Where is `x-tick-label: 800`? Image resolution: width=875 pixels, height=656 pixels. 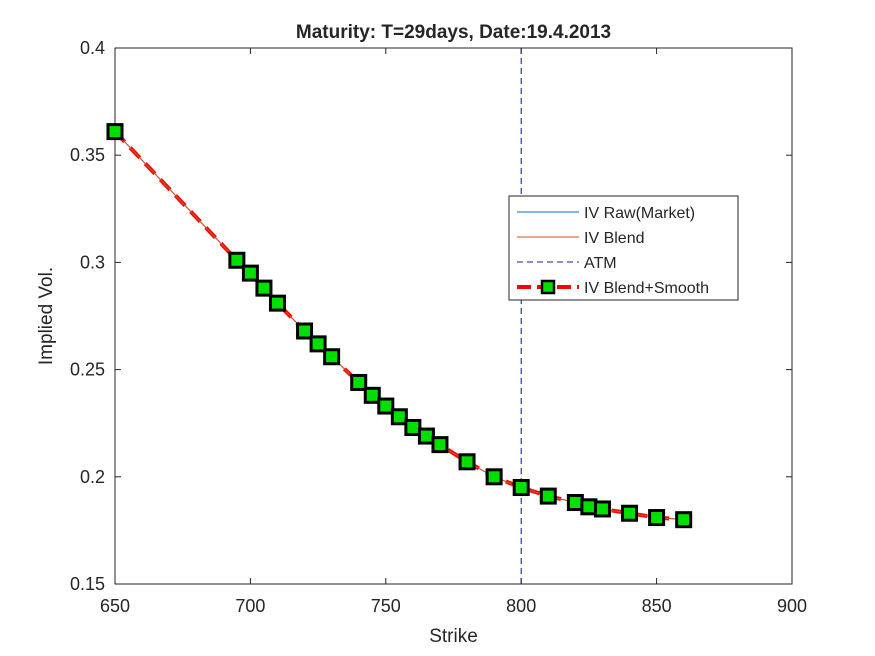
x-tick-label: 800 is located at coordinates (521, 606).